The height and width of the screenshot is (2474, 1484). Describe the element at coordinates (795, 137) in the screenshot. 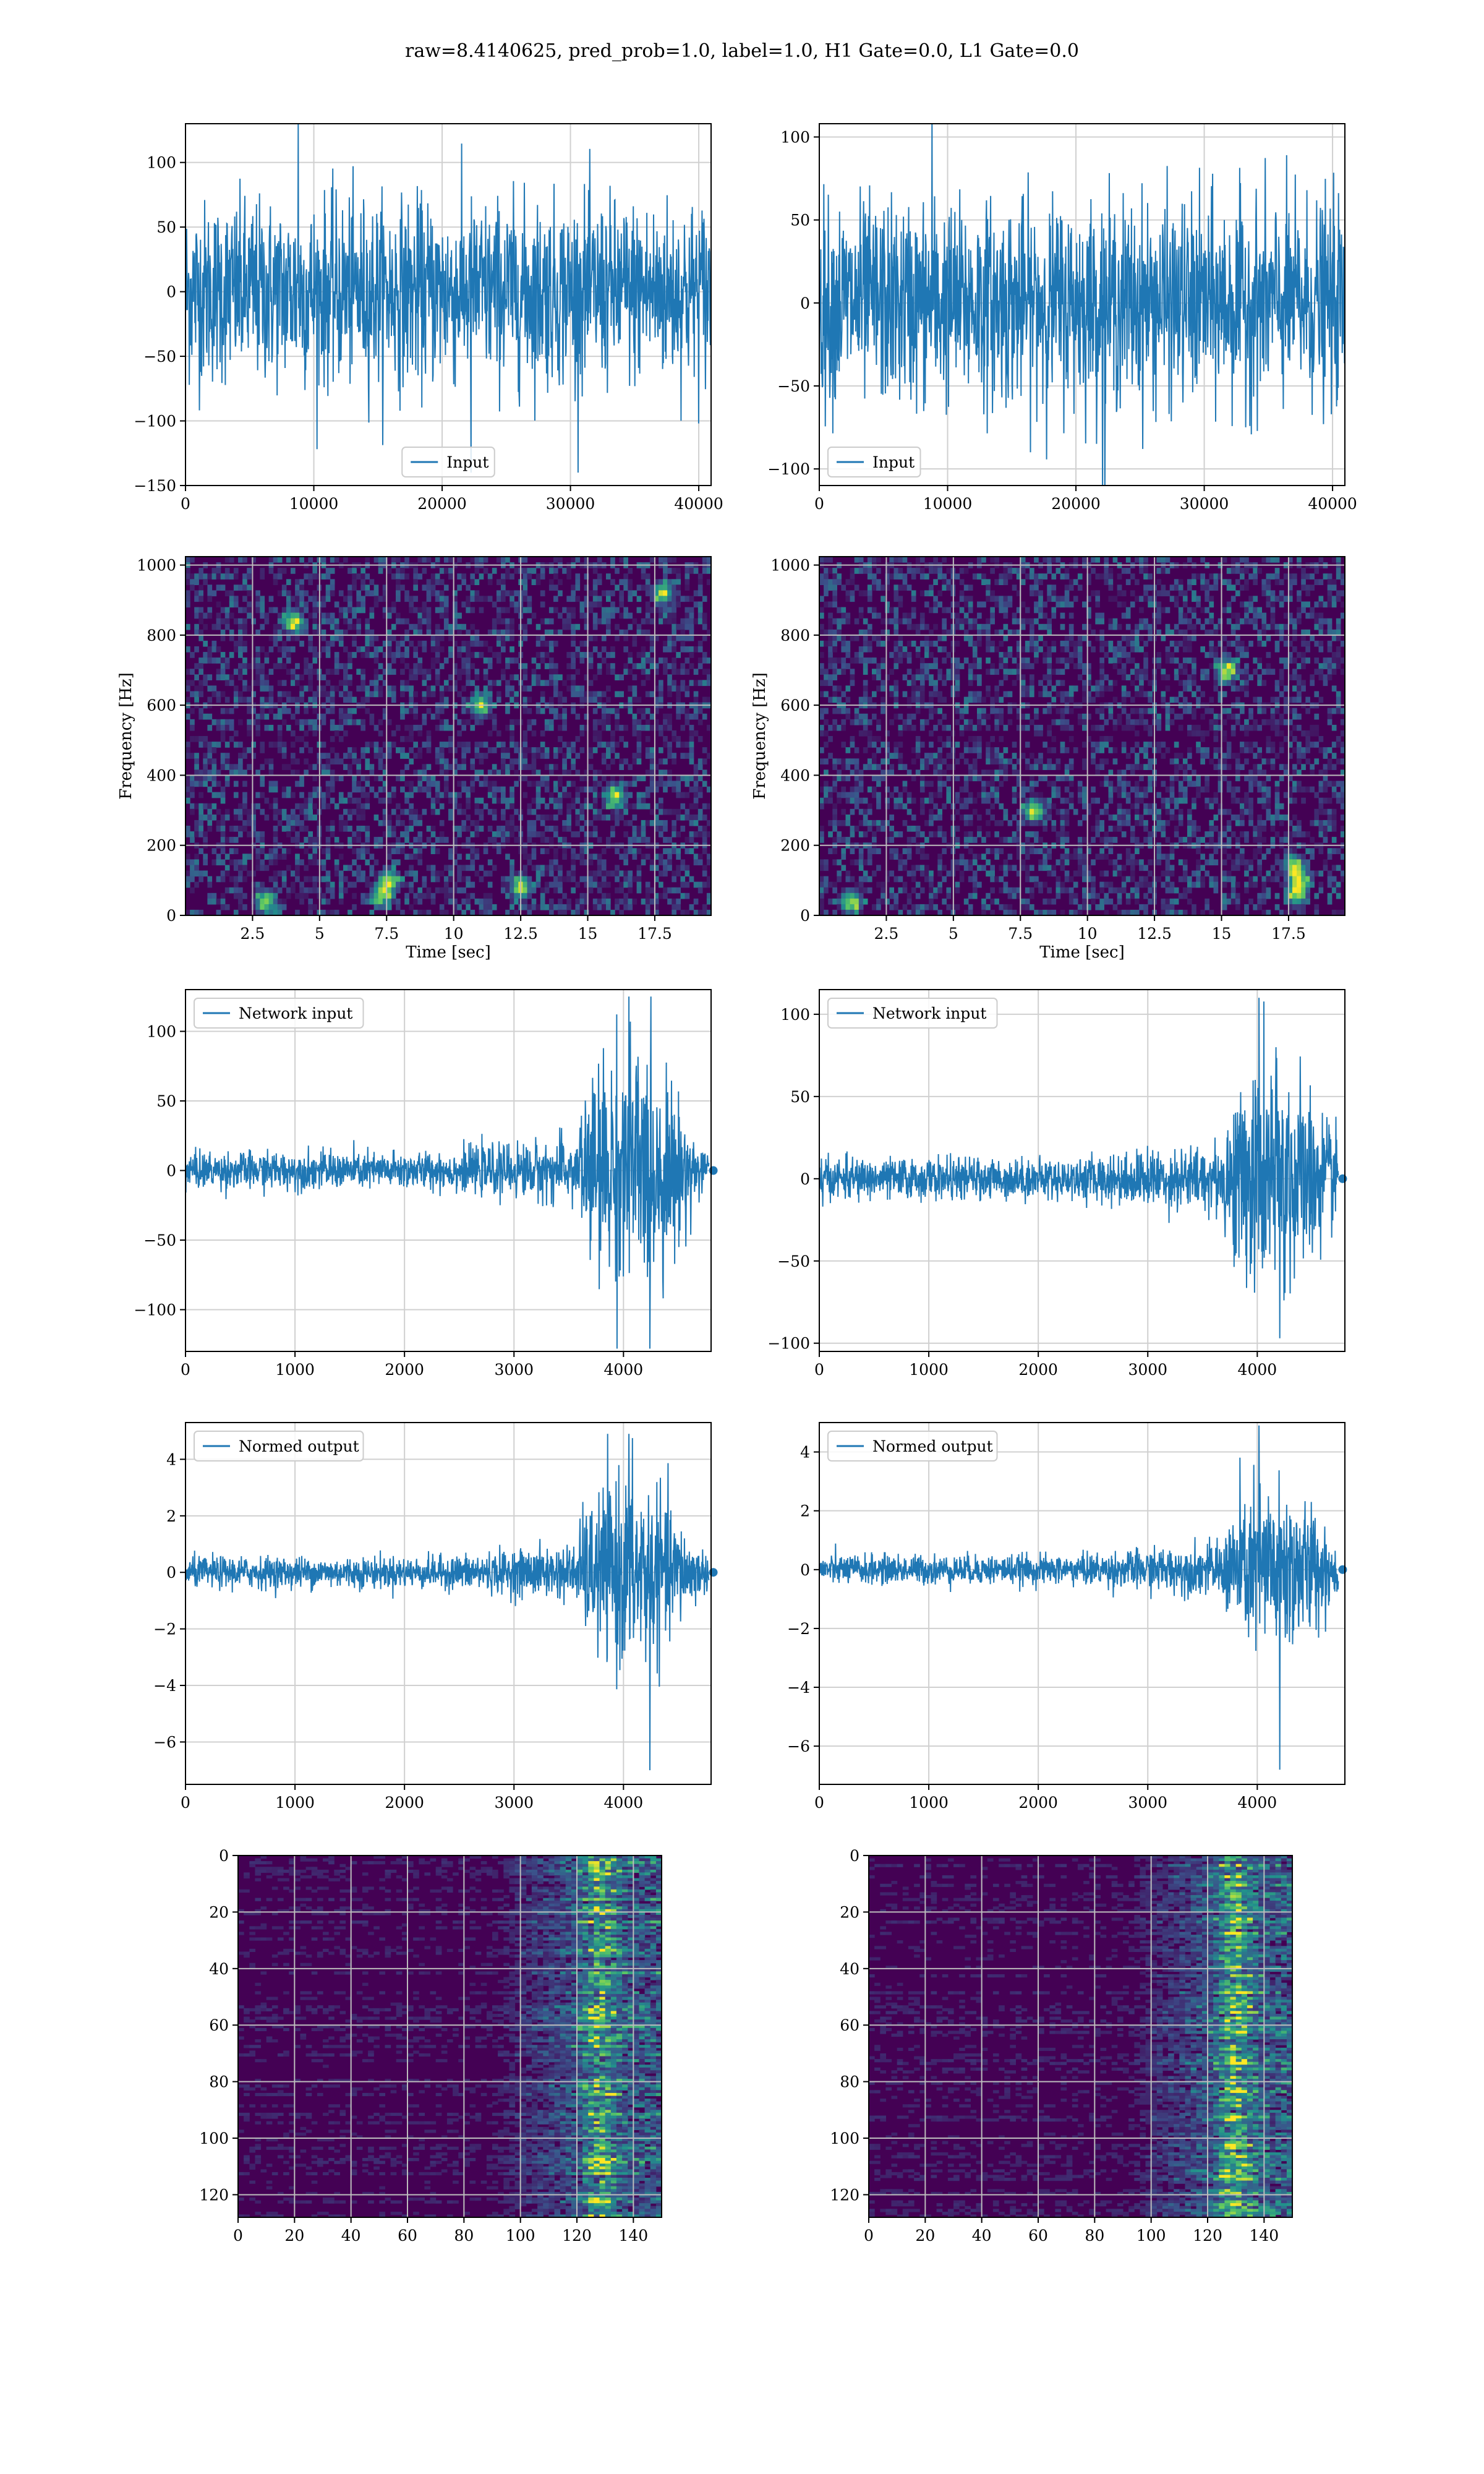

I see `y-tick-label: 100` at that location.